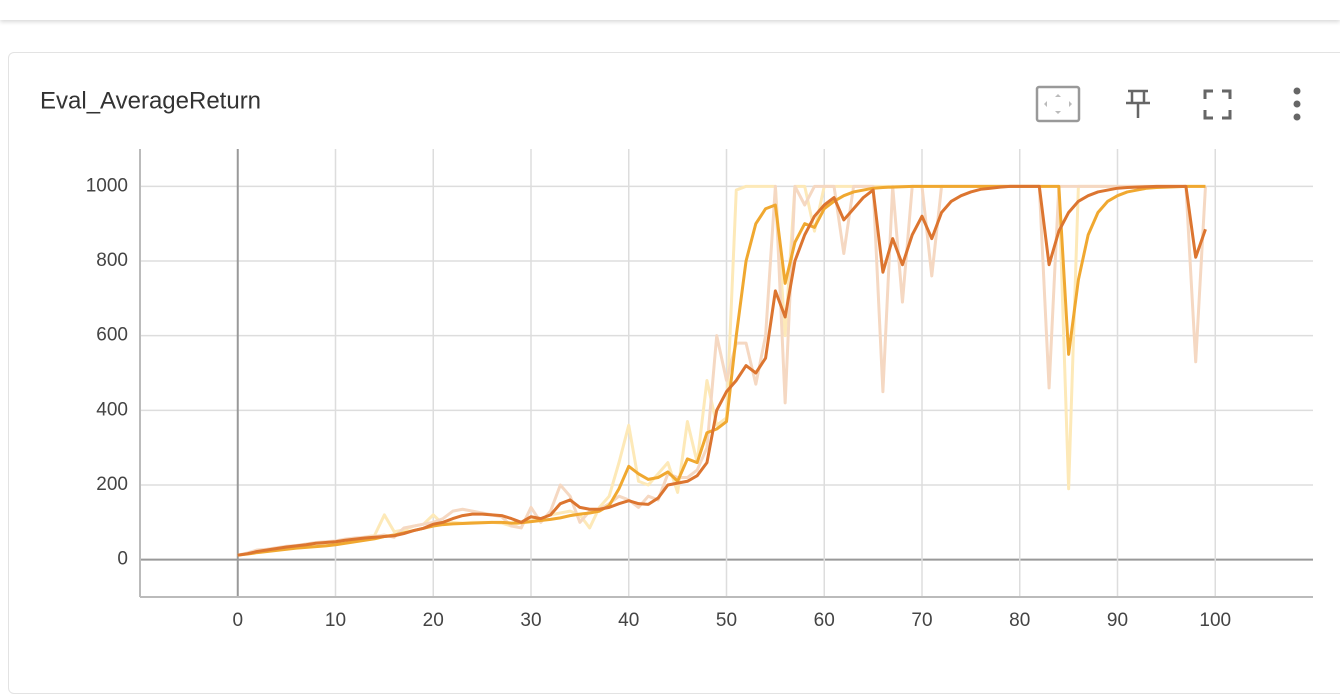 The height and width of the screenshot is (694, 1340). Describe the element at coordinates (1217, 104) in the screenshot. I see `fullscreen-button` at that location.